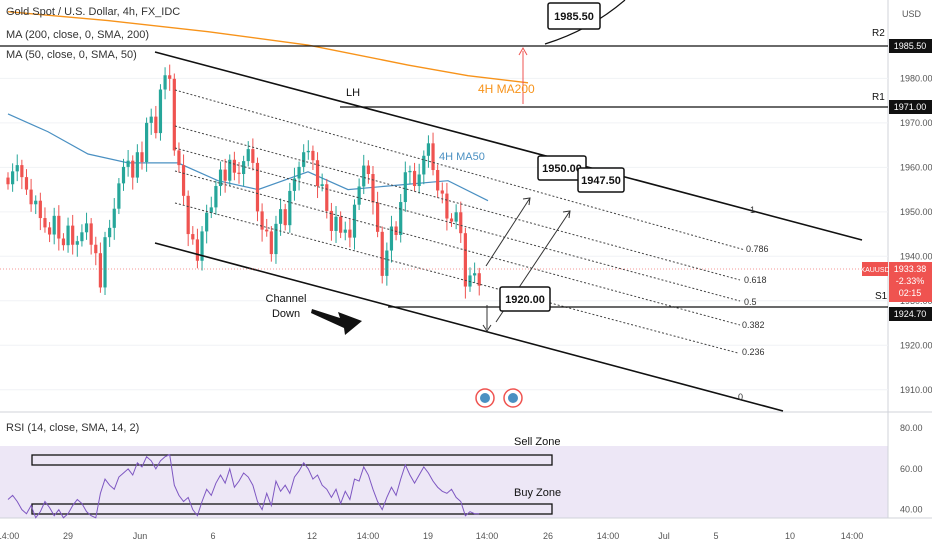 The width and height of the screenshot is (932, 550). What do you see at coordinates (212, 536) in the screenshot?
I see `time-label-3: 6` at bounding box center [212, 536].